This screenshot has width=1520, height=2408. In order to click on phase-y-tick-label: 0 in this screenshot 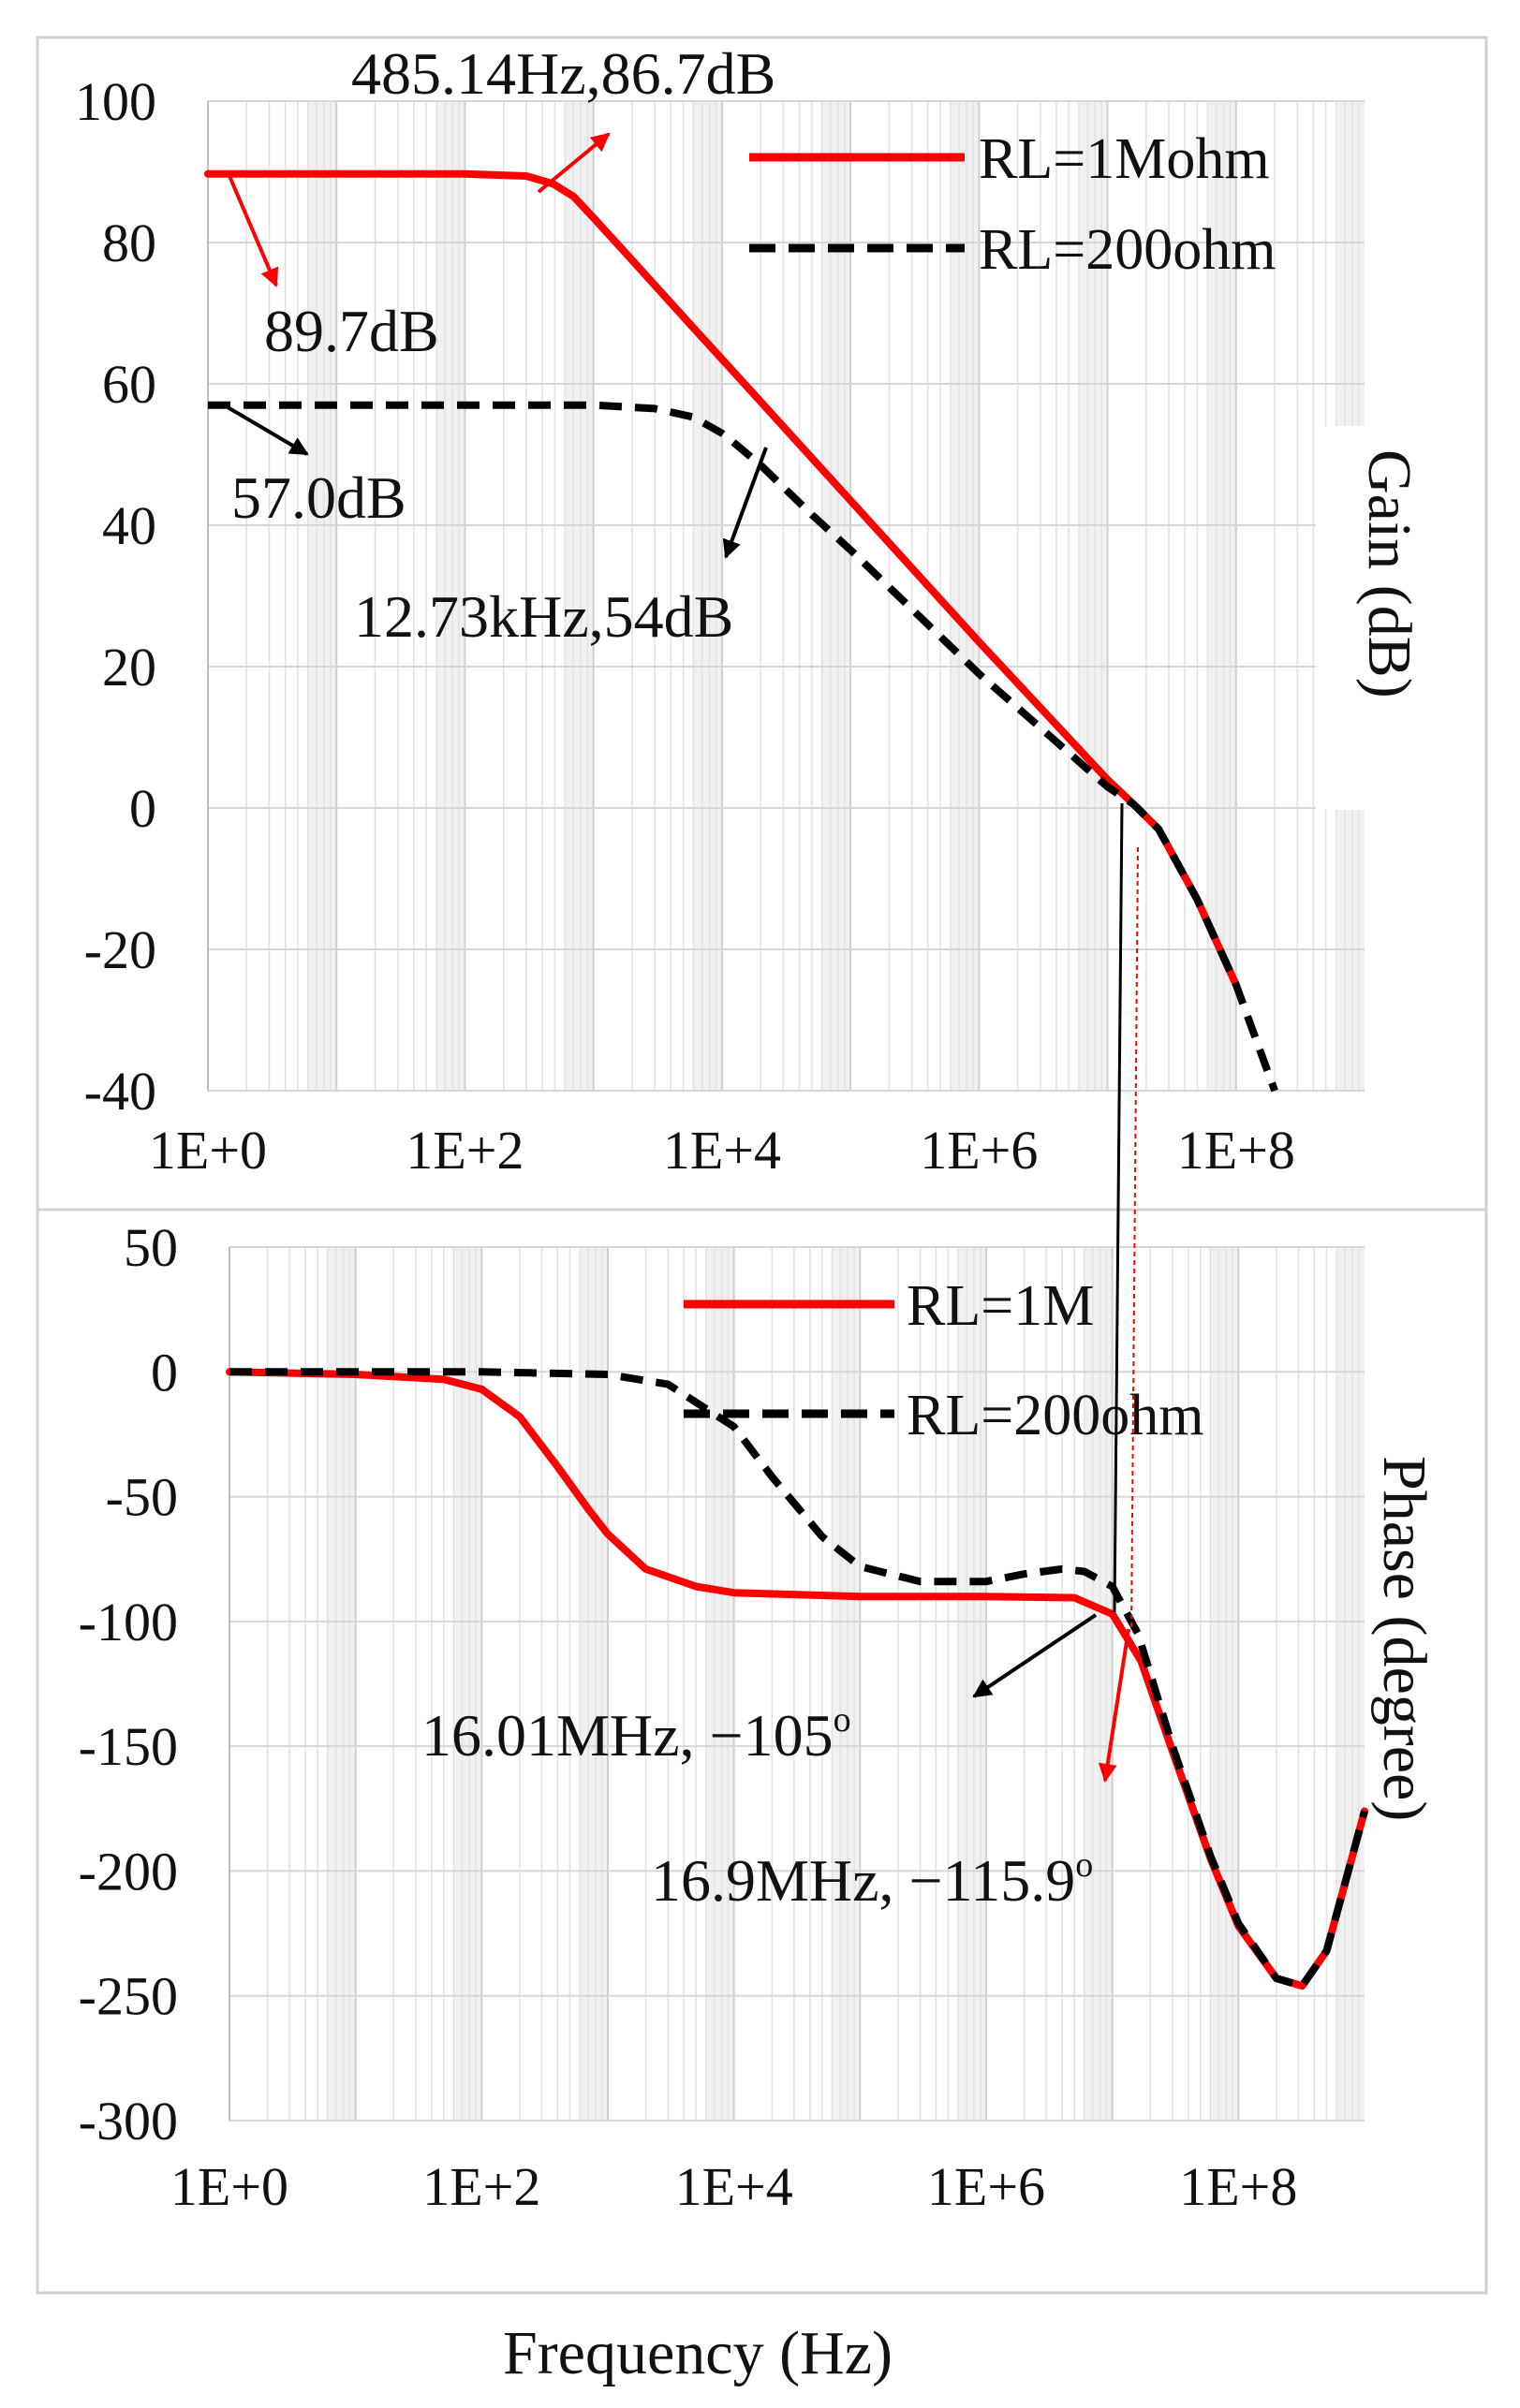, I will do `click(164, 1372)`.